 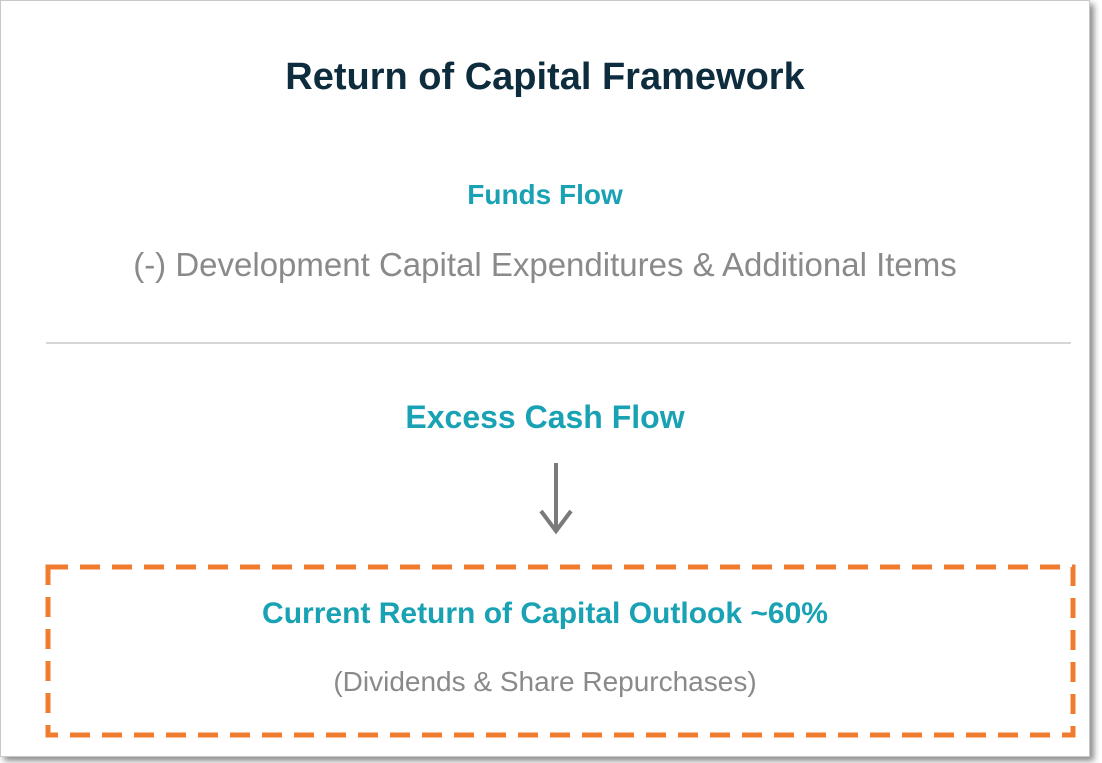 I want to click on excess-cash-flow: Excess Cash Flow, so click(x=545, y=417).